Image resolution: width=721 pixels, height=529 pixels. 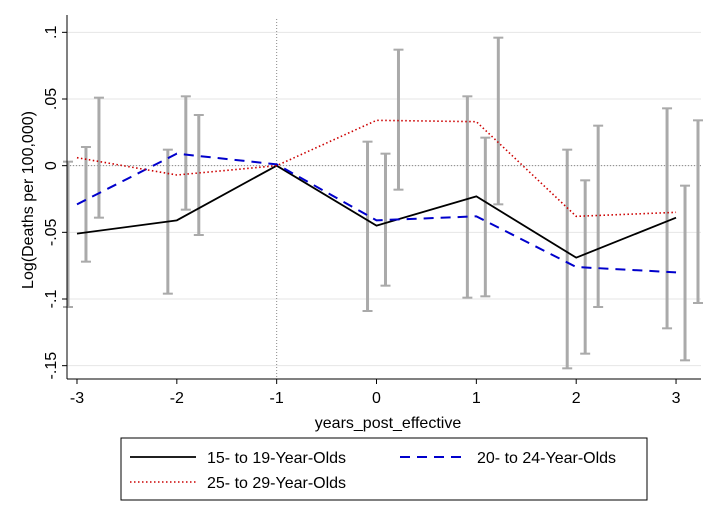 What do you see at coordinates (276, 458) in the screenshot?
I see `legend-label-series-1: 15- to 19-Year-Olds` at bounding box center [276, 458].